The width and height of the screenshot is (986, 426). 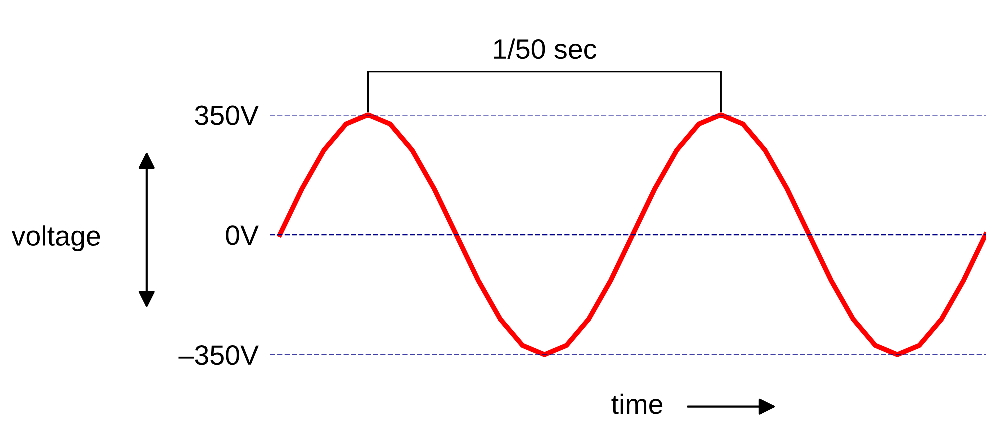 I want to click on y-tick-label: 0V, so click(x=242, y=236).